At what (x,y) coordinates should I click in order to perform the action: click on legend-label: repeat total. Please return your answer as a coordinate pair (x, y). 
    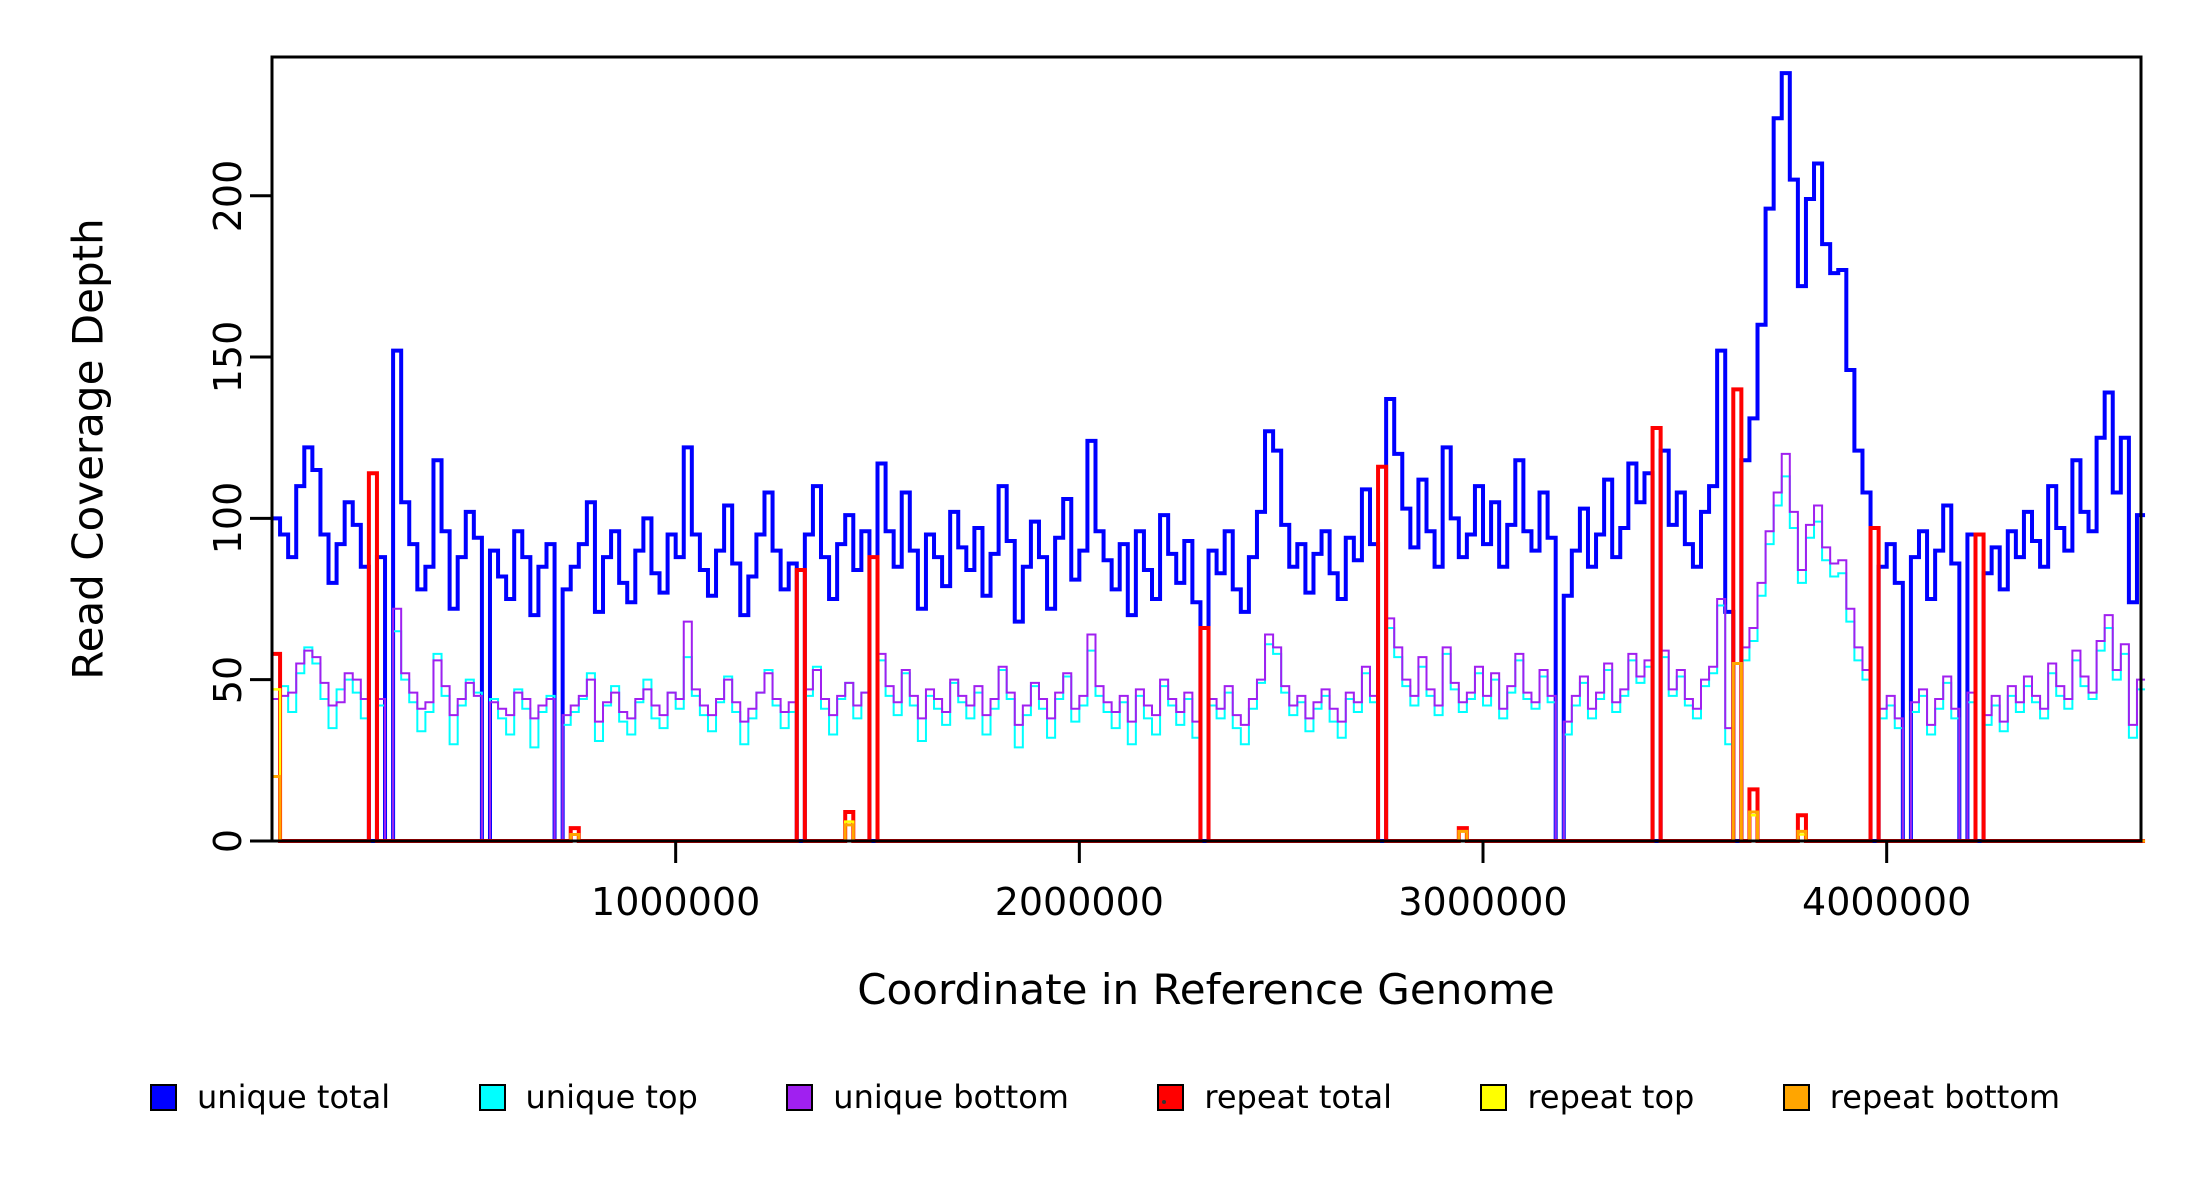
    Looking at the image, I should click on (1298, 1097).